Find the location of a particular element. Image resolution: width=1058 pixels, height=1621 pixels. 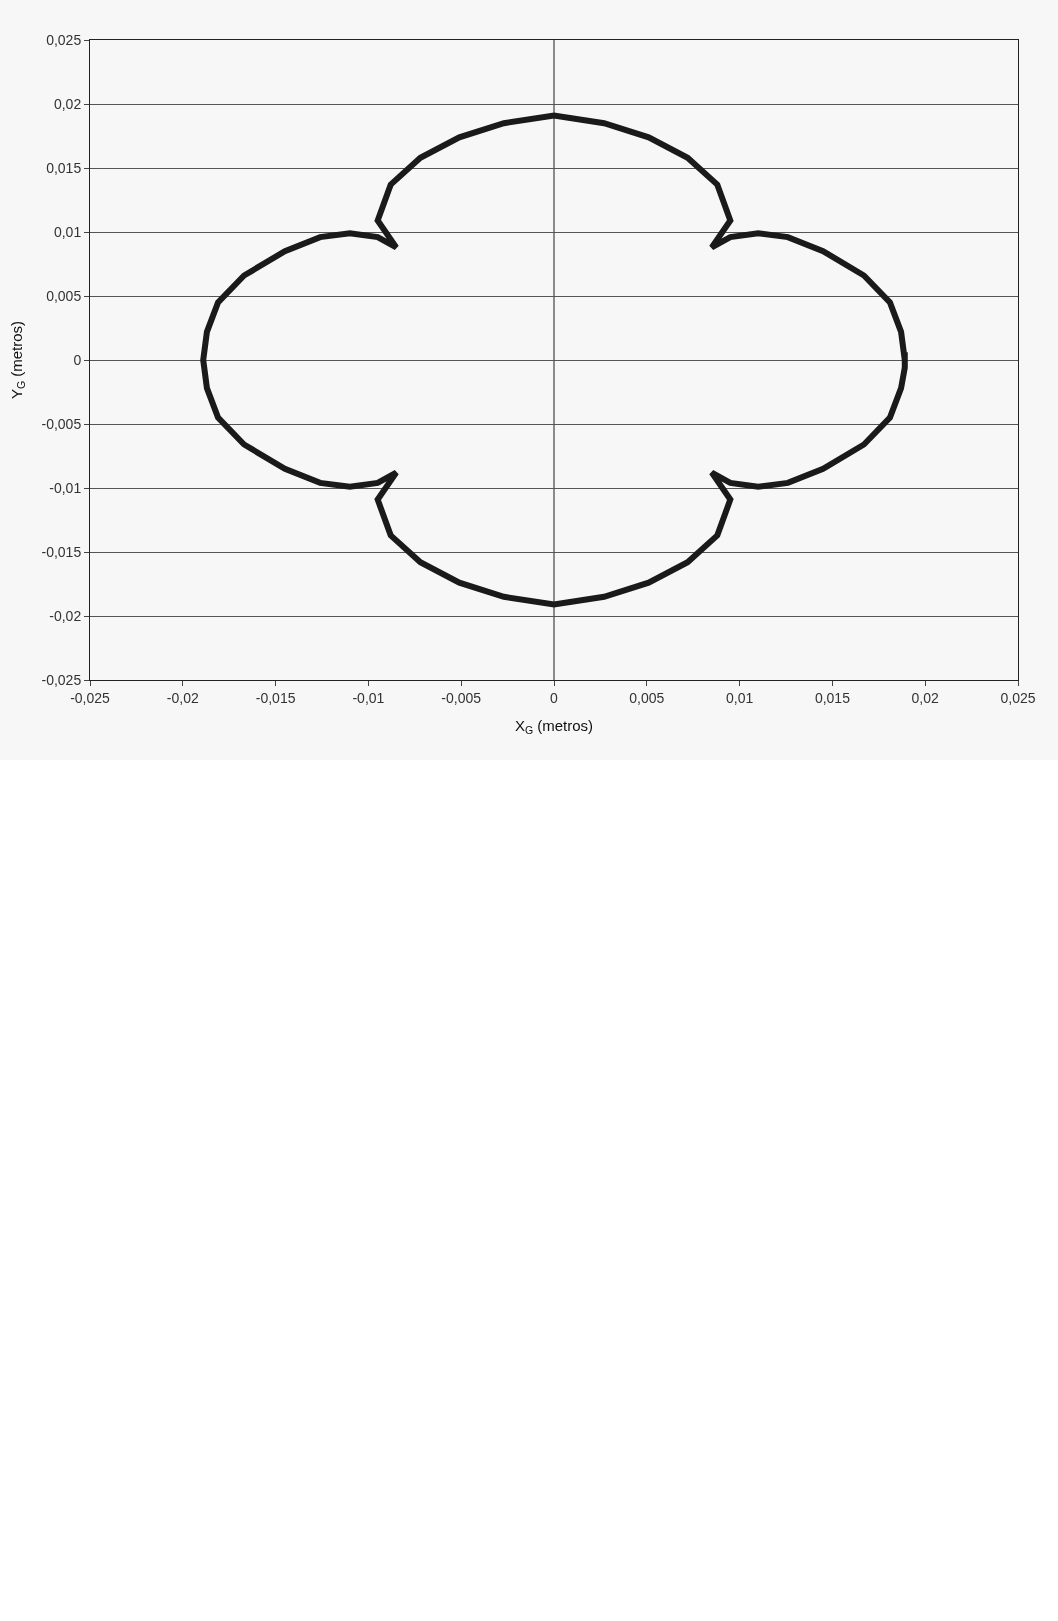

x-tick-label: 0,015 is located at coordinates (832, 697).